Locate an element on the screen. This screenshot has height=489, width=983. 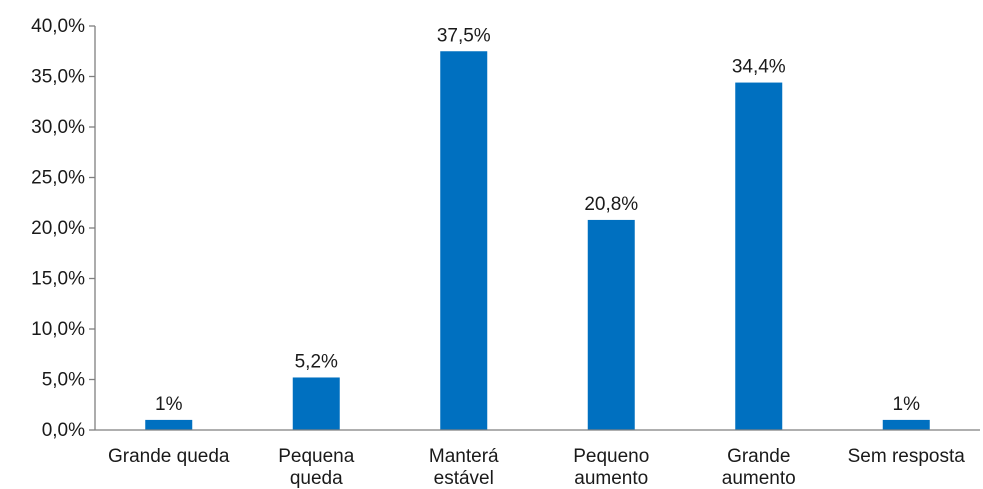
x-category-label: Manterá is located at coordinates (464, 456).